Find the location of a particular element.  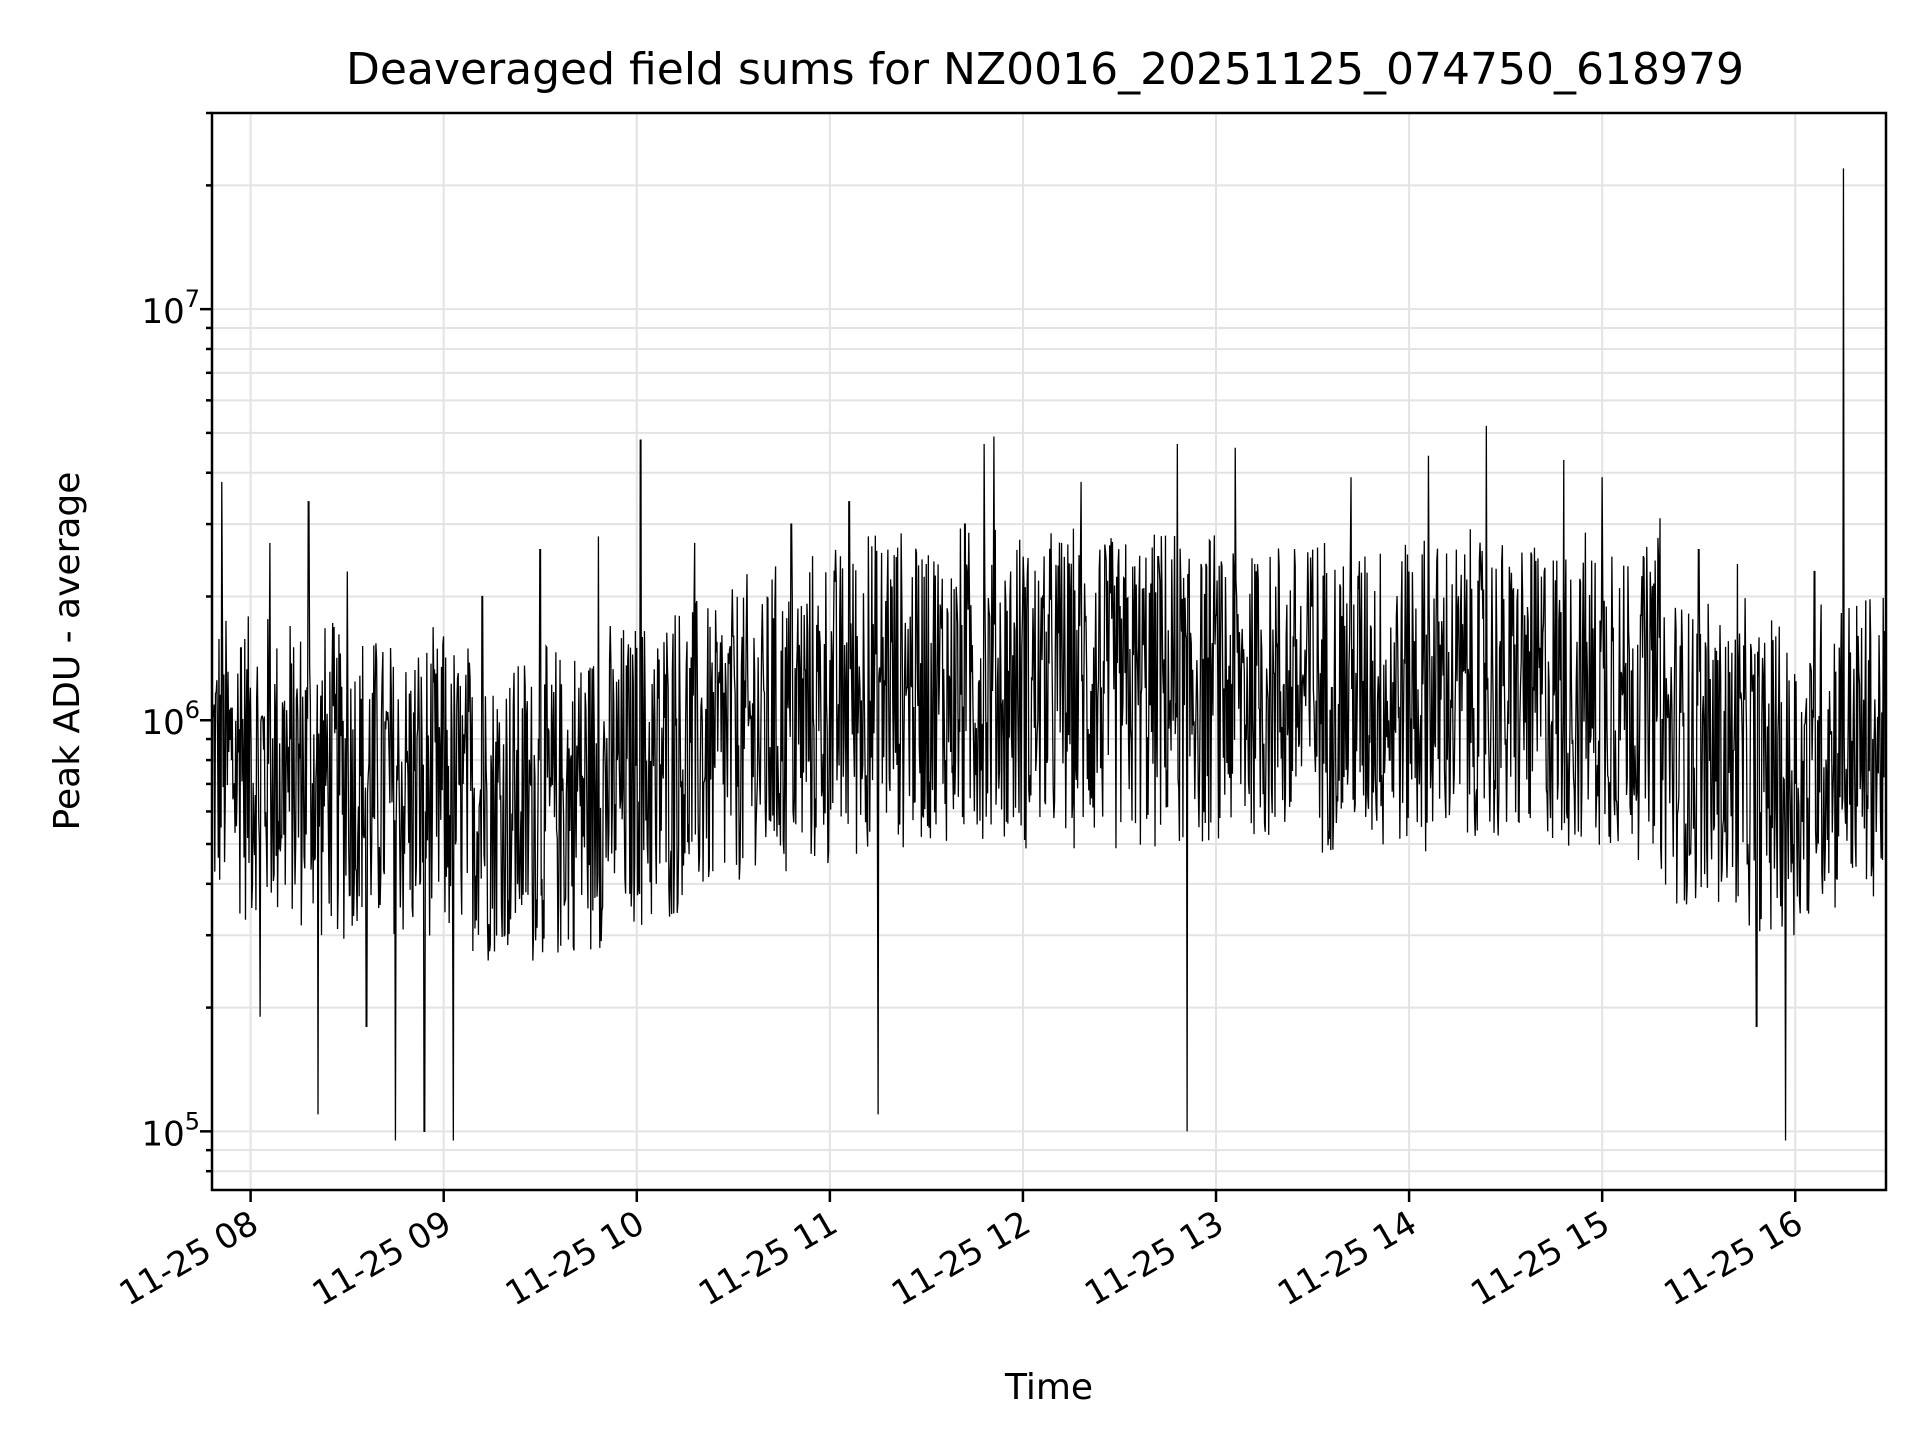

y-axis-label: Peak ADU - average is located at coordinates (67, 651).